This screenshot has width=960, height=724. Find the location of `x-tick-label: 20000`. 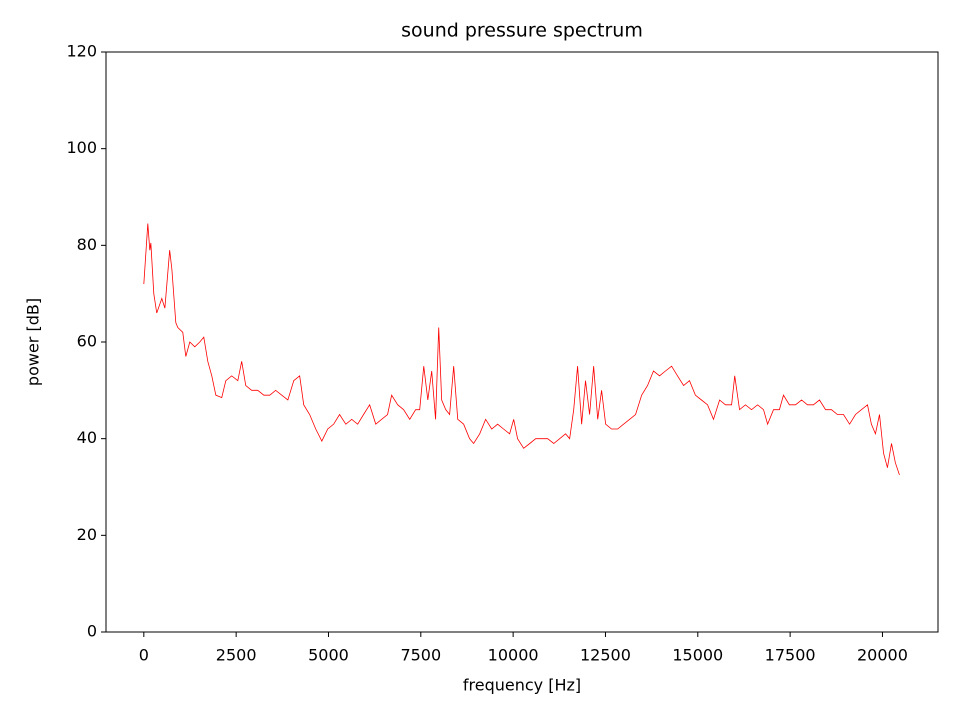

x-tick-label: 20000 is located at coordinates (882, 655).